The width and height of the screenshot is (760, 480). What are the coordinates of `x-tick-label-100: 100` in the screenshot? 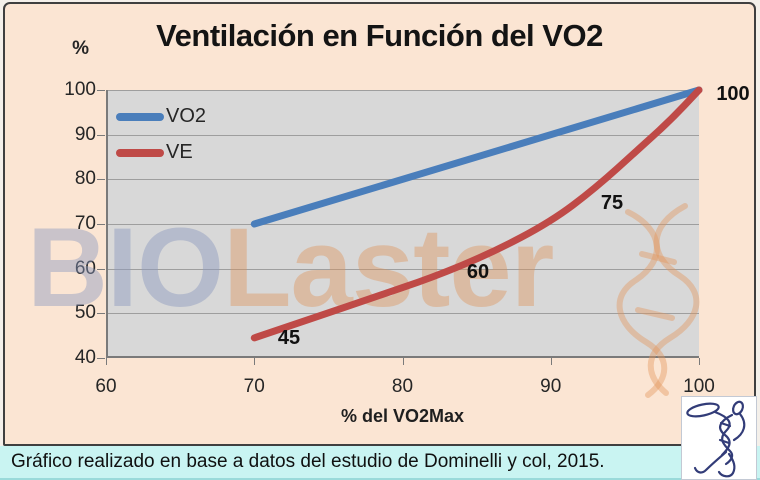 It's located at (699, 386).